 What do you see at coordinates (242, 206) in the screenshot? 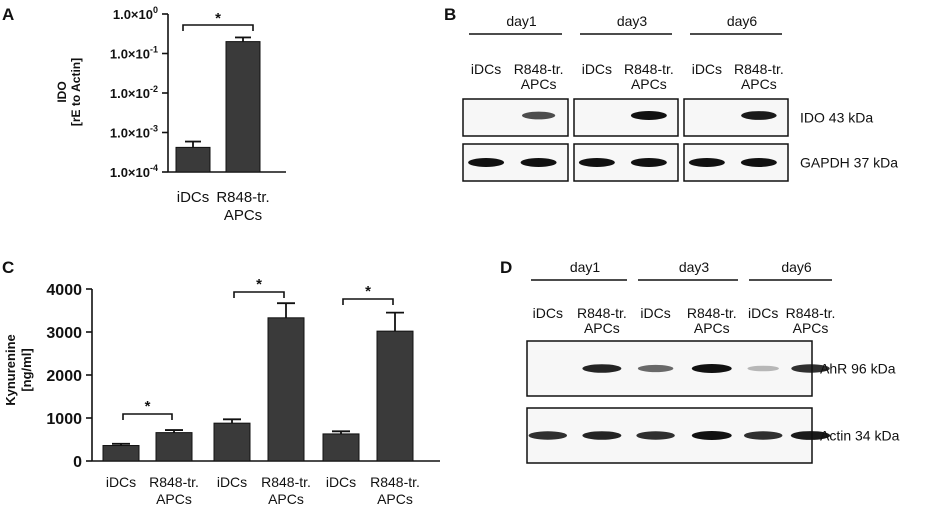
I see `x-tick-label-a: R848-tr. APCs` at bounding box center [242, 206].